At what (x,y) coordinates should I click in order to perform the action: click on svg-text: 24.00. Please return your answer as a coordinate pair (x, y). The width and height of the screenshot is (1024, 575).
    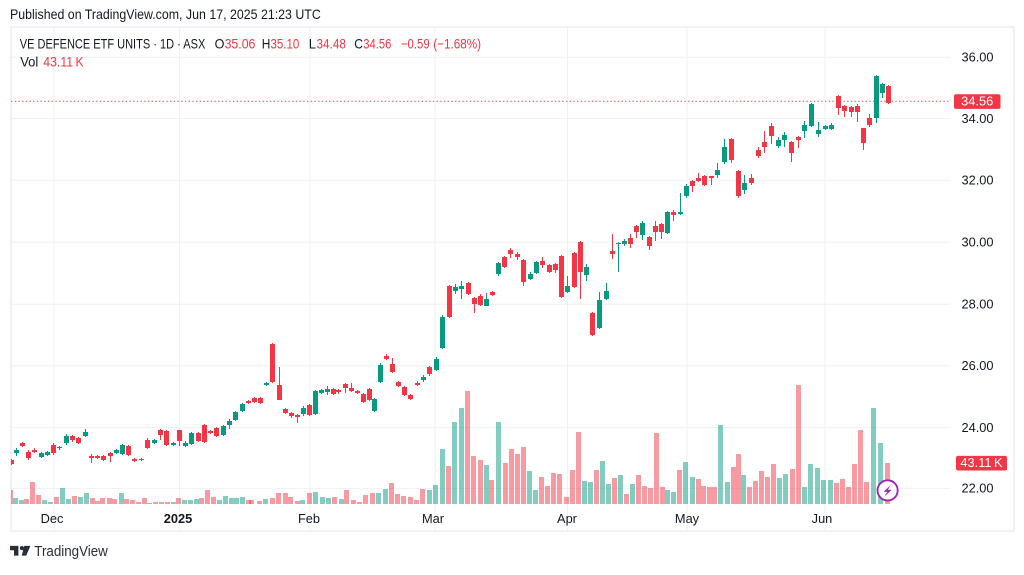
    Looking at the image, I should click on (977, 427).